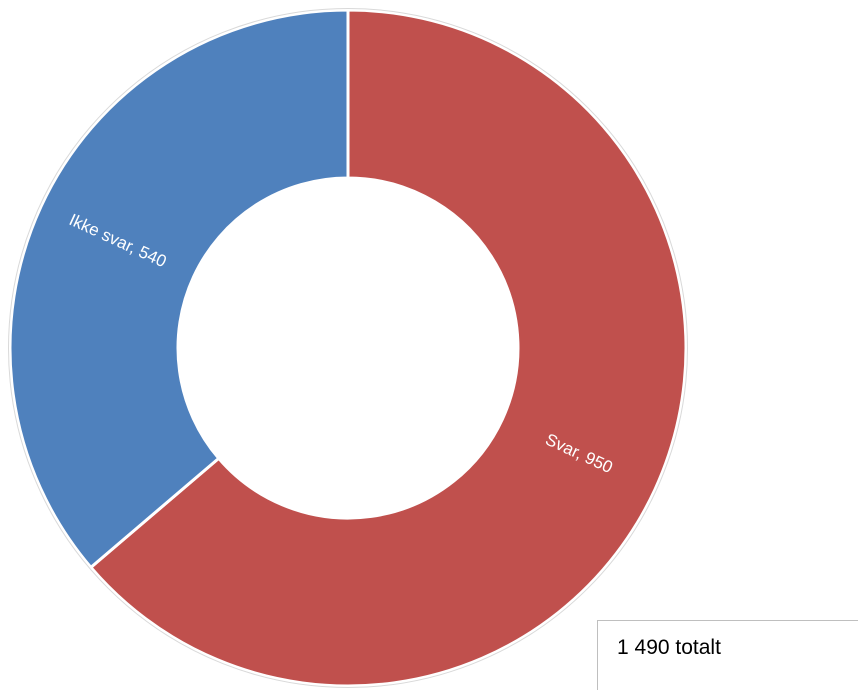 The width and height of the screenshot is (858, 690). Describe the element at coordinates (727, 655) in the screenshot. I see `total-count-box: 1 490 totalt` at that location.